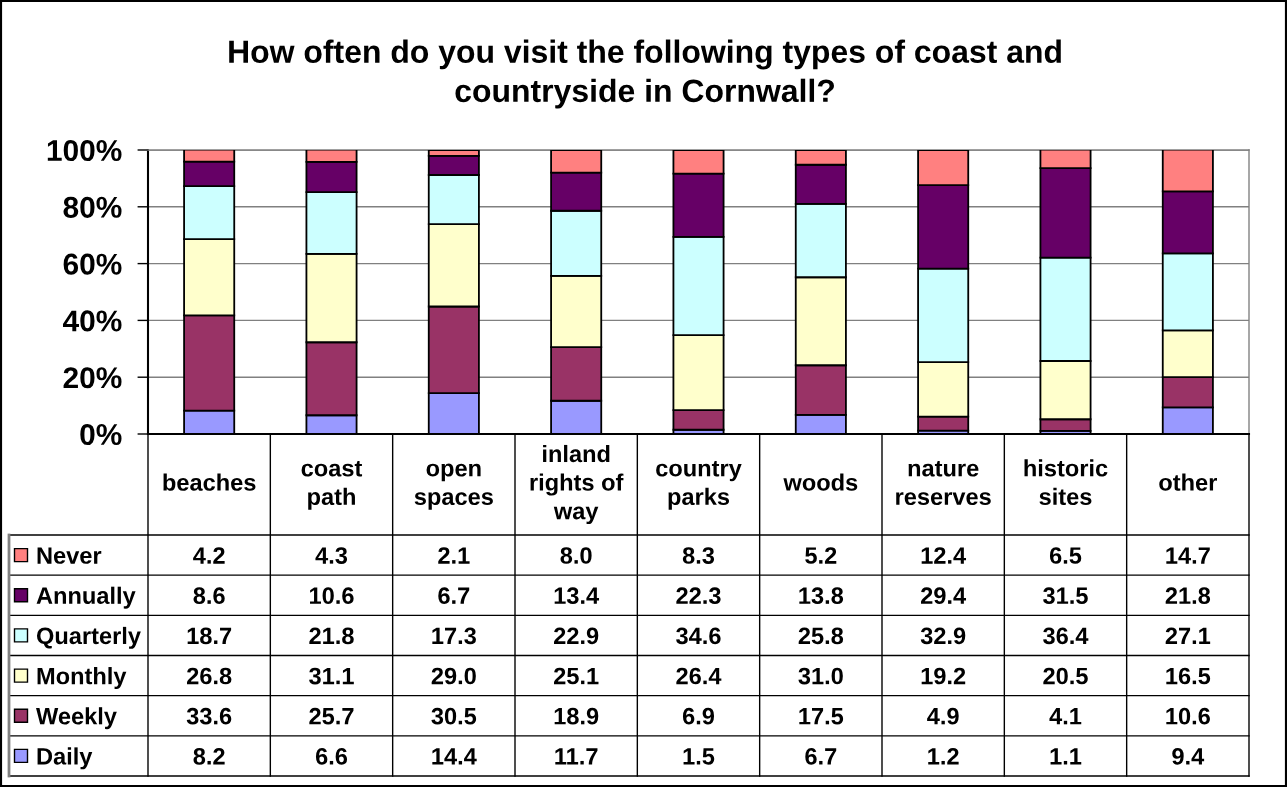 The image size is (1287, 787). Describe the element at coordinates (82, 678) in the screenshot. I see `legend-label: Monthly` at that location.